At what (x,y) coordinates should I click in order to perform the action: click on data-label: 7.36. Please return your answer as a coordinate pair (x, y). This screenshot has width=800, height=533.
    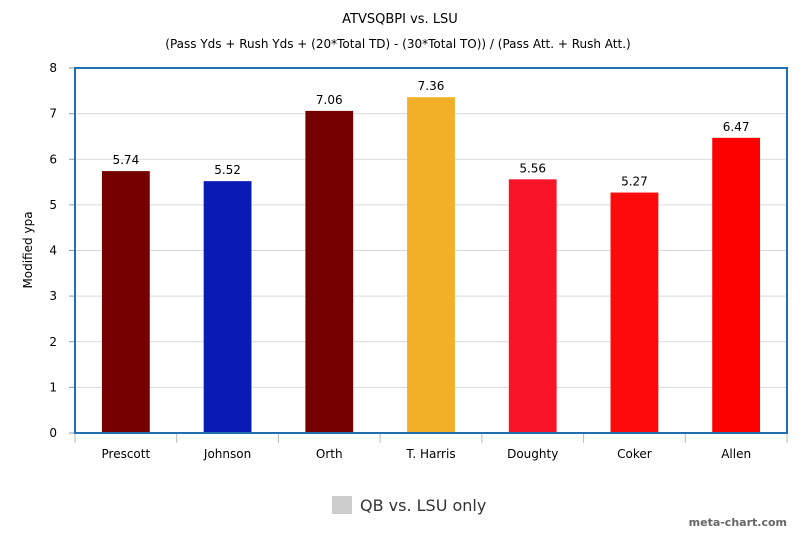
    Looking at the image, I should click on (431, 86).